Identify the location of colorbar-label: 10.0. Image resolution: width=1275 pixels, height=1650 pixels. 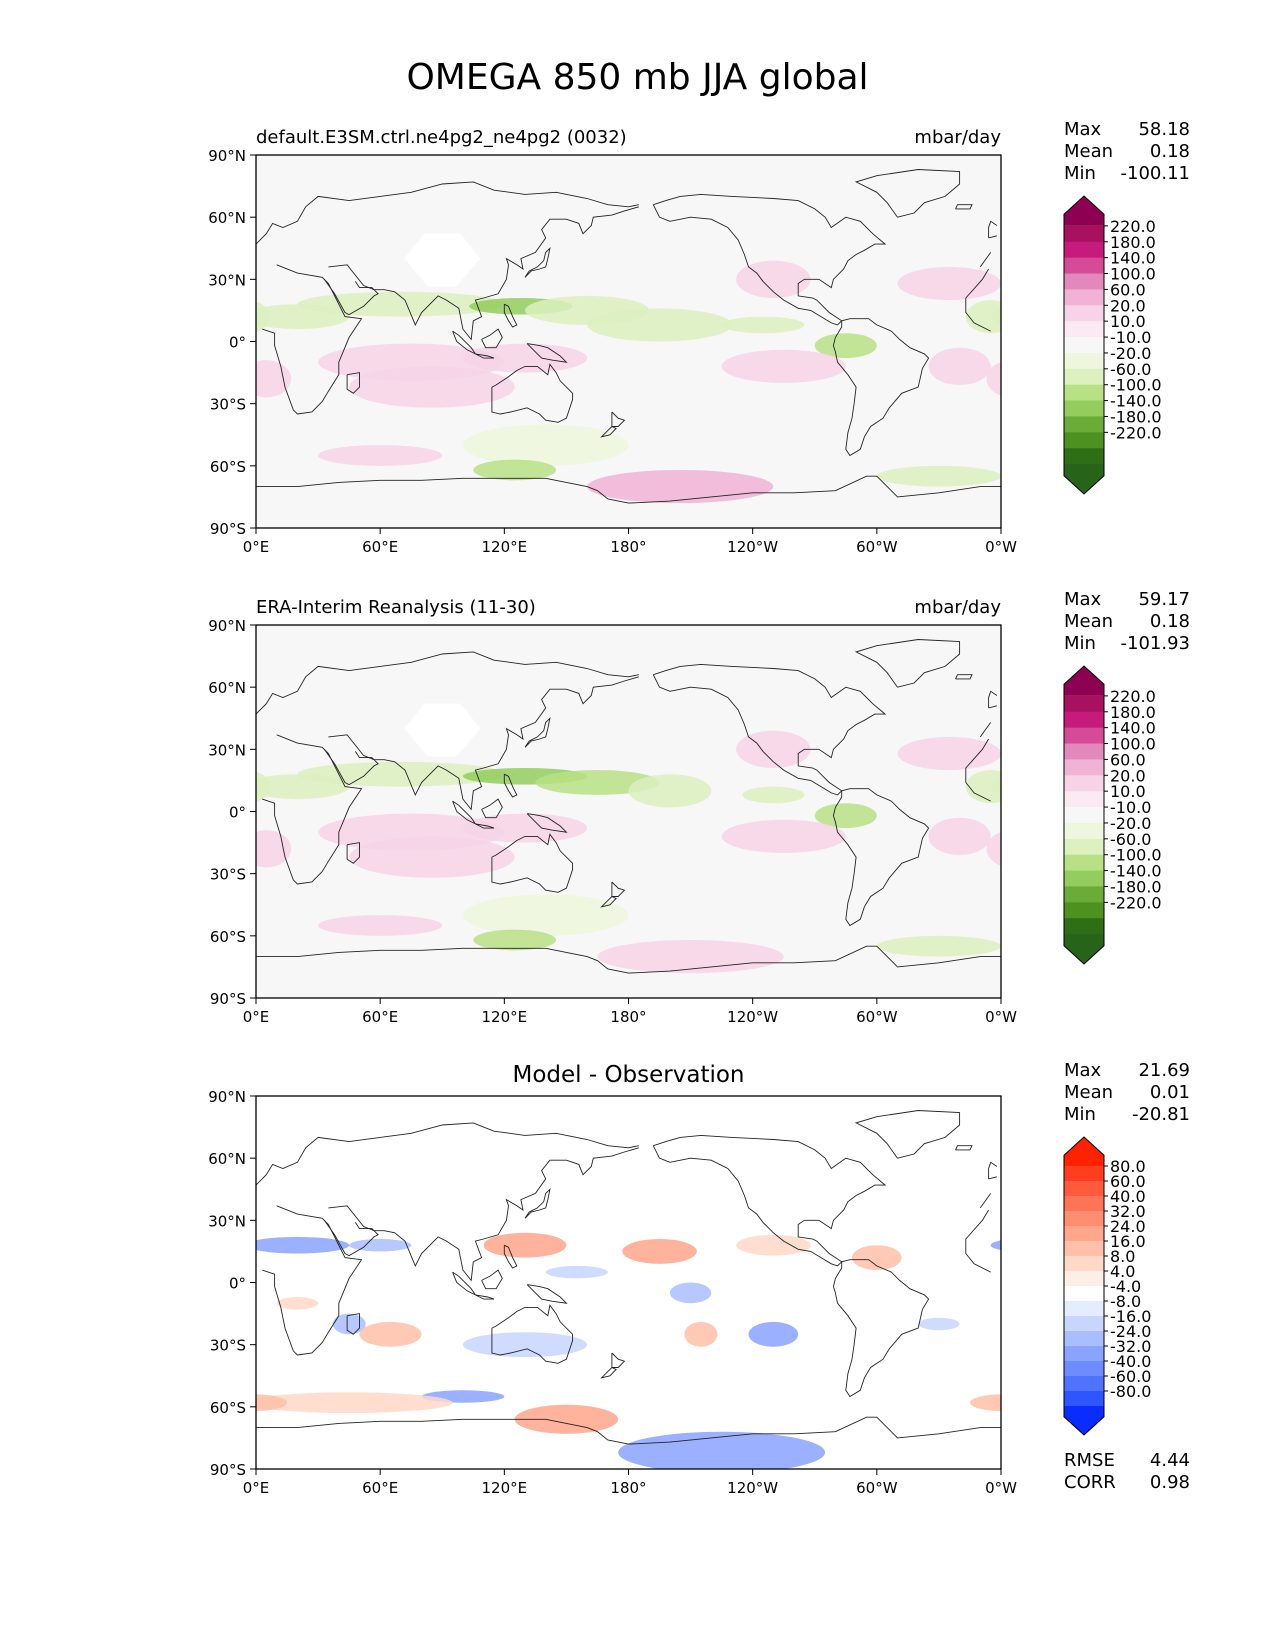
(1128, 791).